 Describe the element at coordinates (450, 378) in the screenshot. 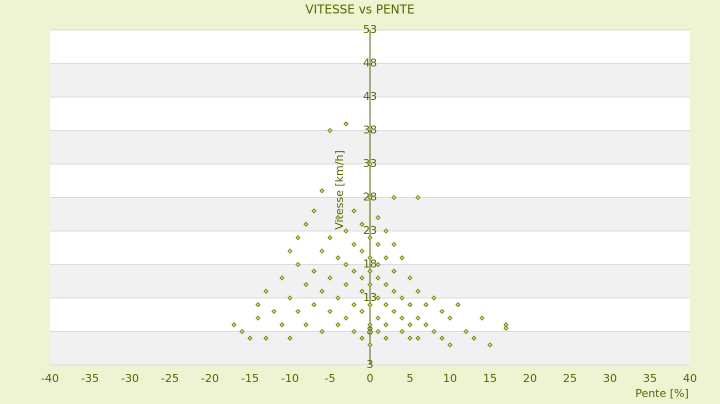

I see `x-tick-label: 10` at that location.